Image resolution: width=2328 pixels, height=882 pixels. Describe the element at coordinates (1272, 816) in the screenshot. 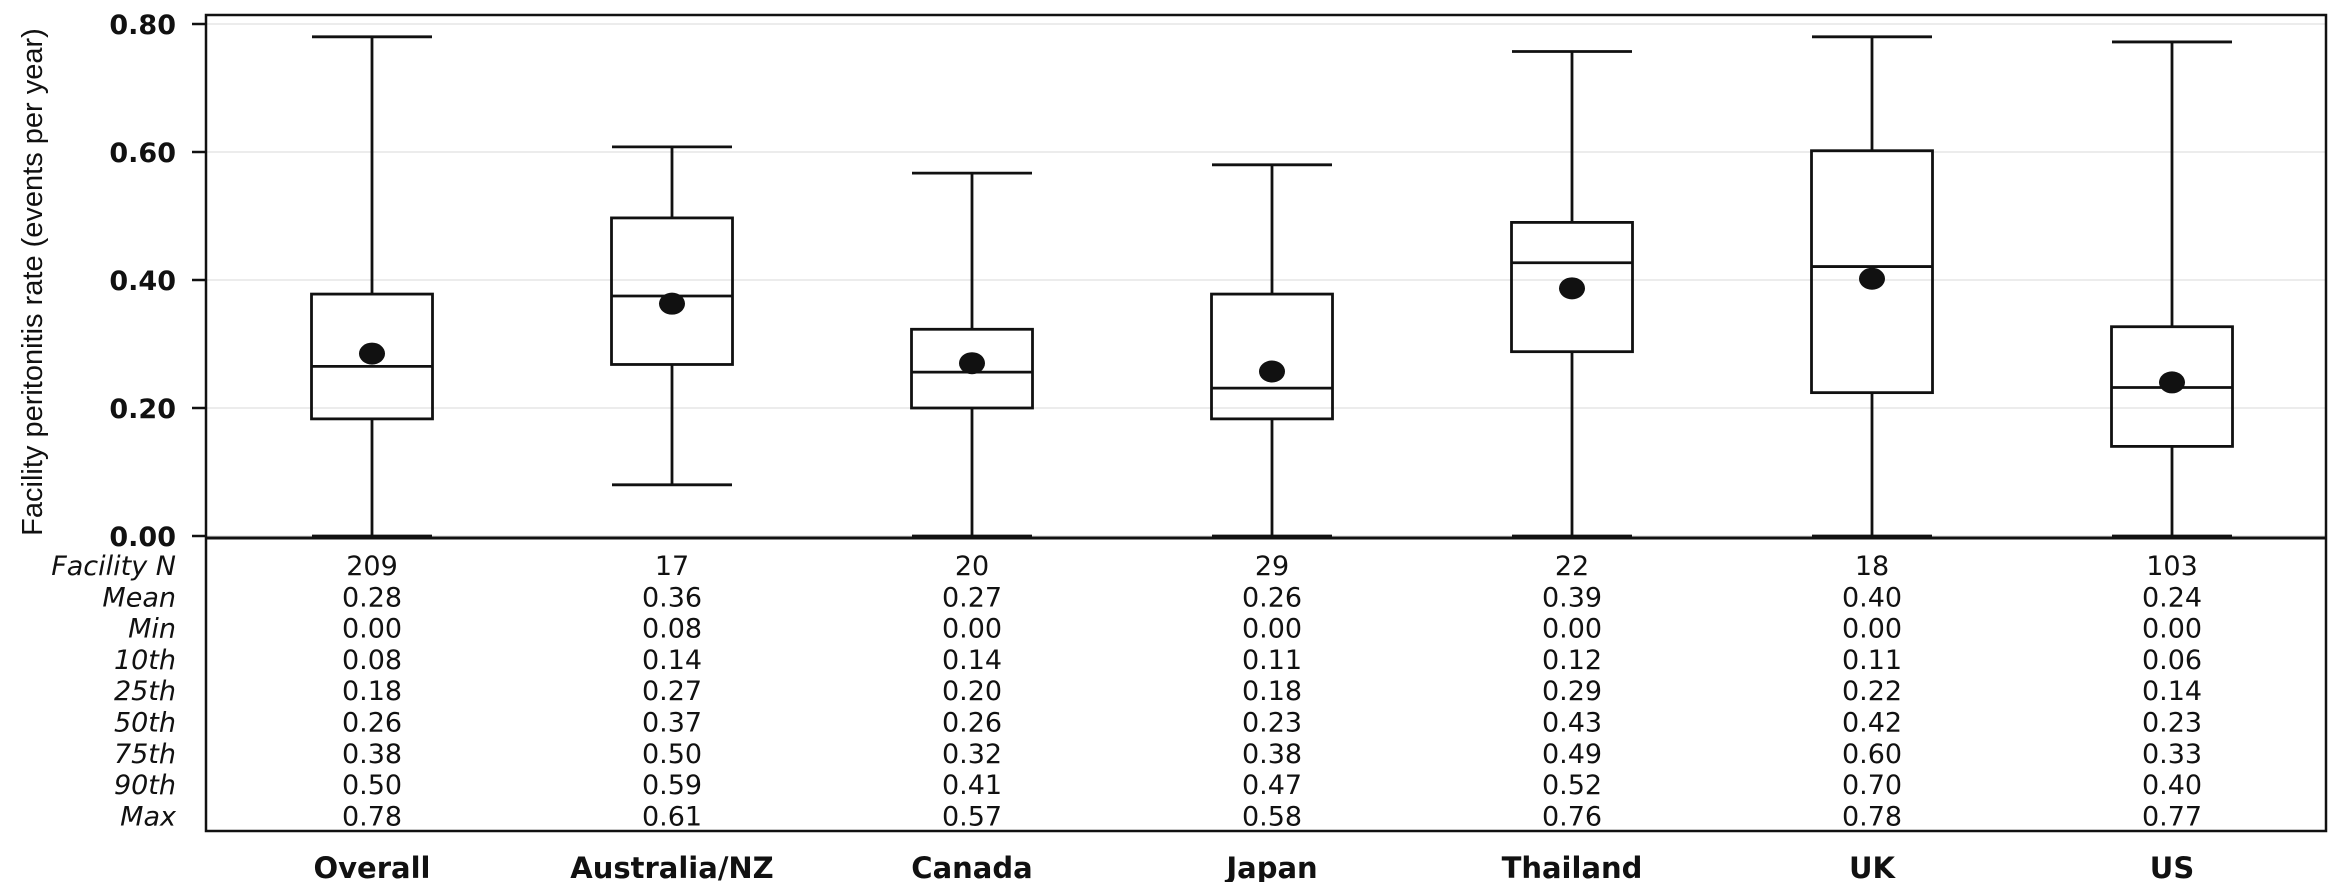

I see `table-cell: 0.58` at that location.